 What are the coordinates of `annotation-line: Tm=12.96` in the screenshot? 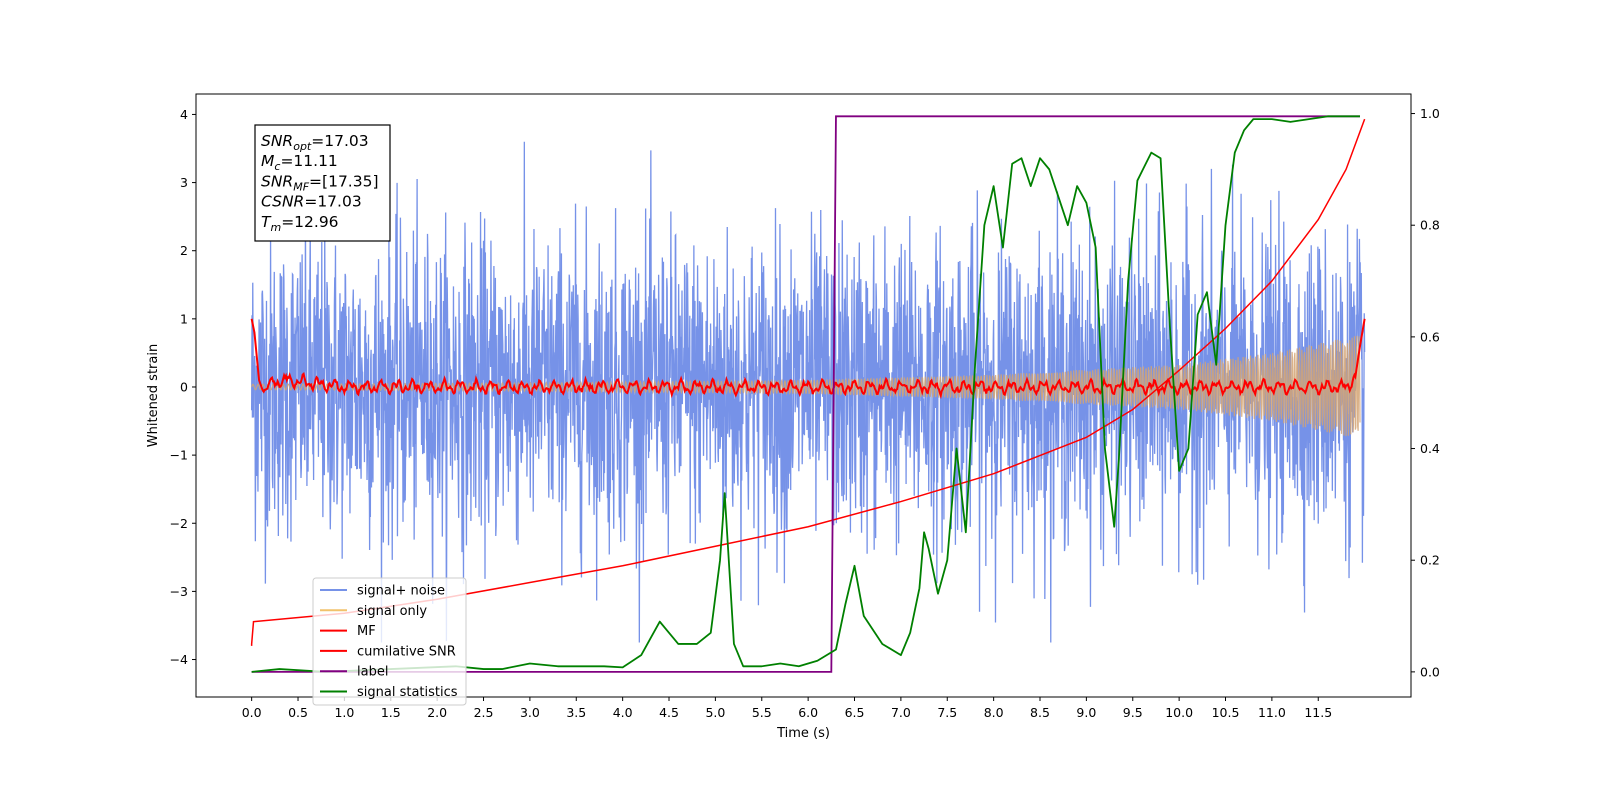 It's located at (300, 223).